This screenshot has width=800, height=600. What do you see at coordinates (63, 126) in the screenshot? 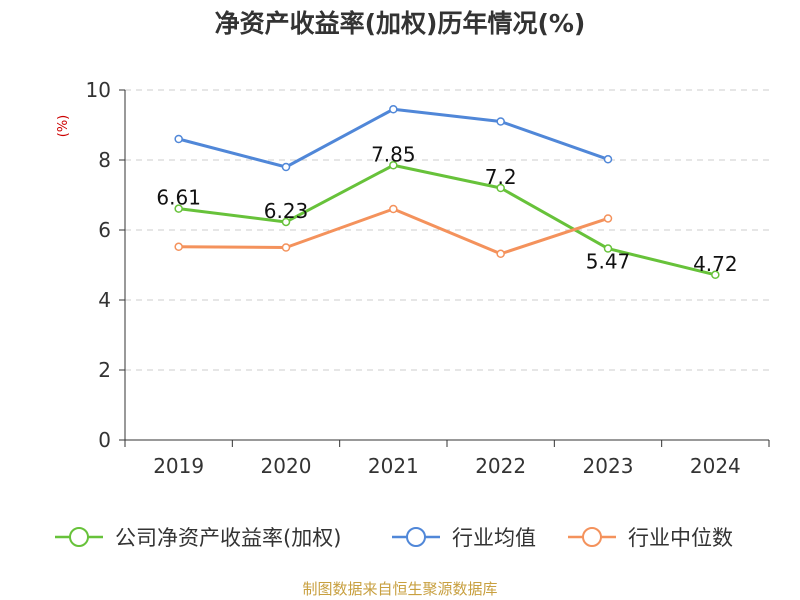
I see `y-axis-label: (%)` at bounding box center [63, 126].